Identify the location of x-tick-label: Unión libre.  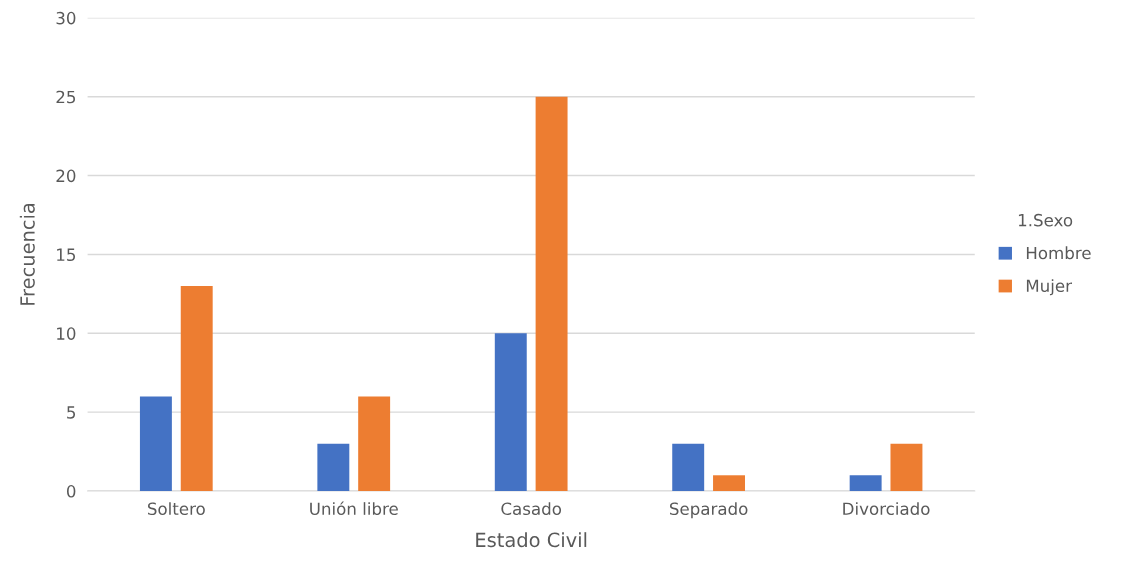
(354, 508).